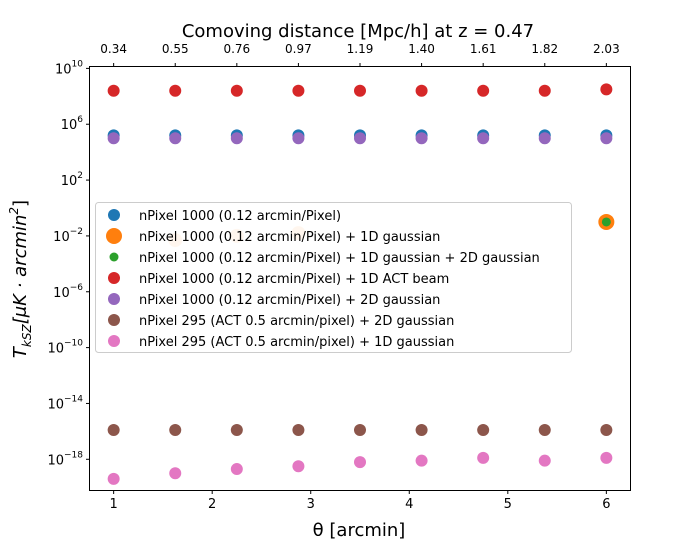 Image resolution: width=700 pixels, height=550 pixels. What do you see at coordinates (65, 459) in the screenshot?
I see `y-tick-label: 10⁻¹⁸` at bounding box center [65, 459].